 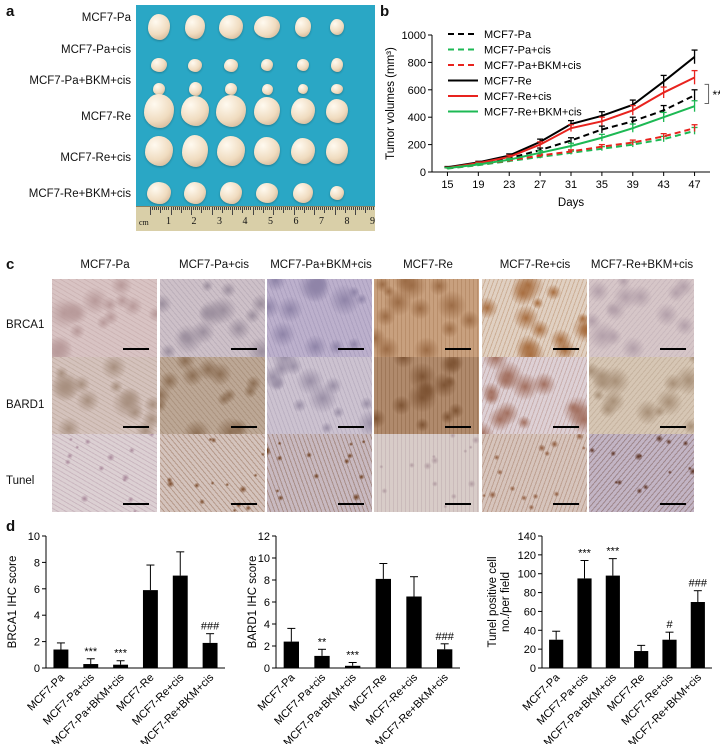 I want to click on ihc-column-label: MCF7-Pa+cis, so click(x=214, y=265).